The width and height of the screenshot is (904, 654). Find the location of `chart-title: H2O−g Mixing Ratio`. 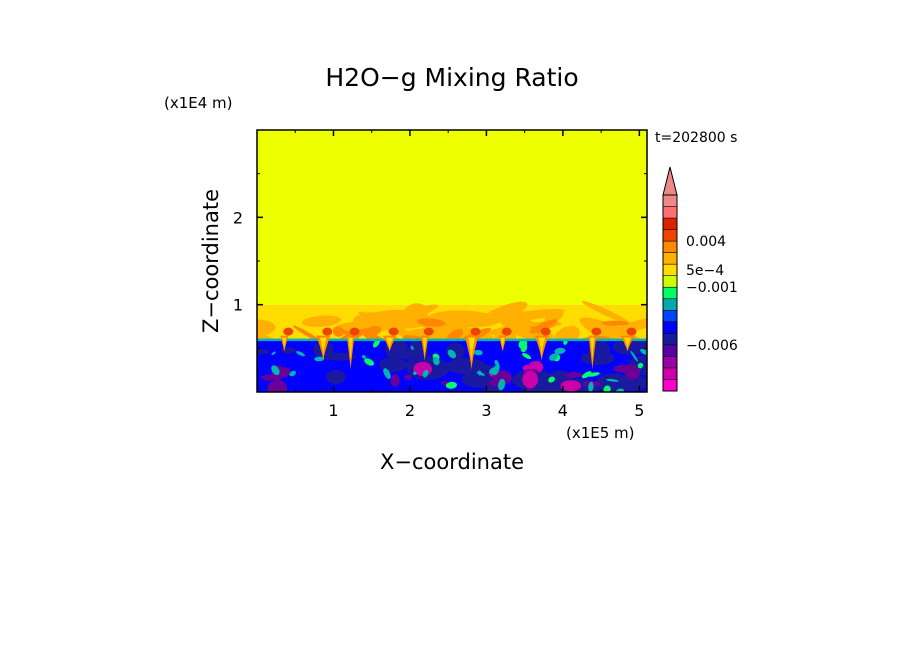

chart-title: H2O−g Mixing Ratio is located at coordinates (451, 77).